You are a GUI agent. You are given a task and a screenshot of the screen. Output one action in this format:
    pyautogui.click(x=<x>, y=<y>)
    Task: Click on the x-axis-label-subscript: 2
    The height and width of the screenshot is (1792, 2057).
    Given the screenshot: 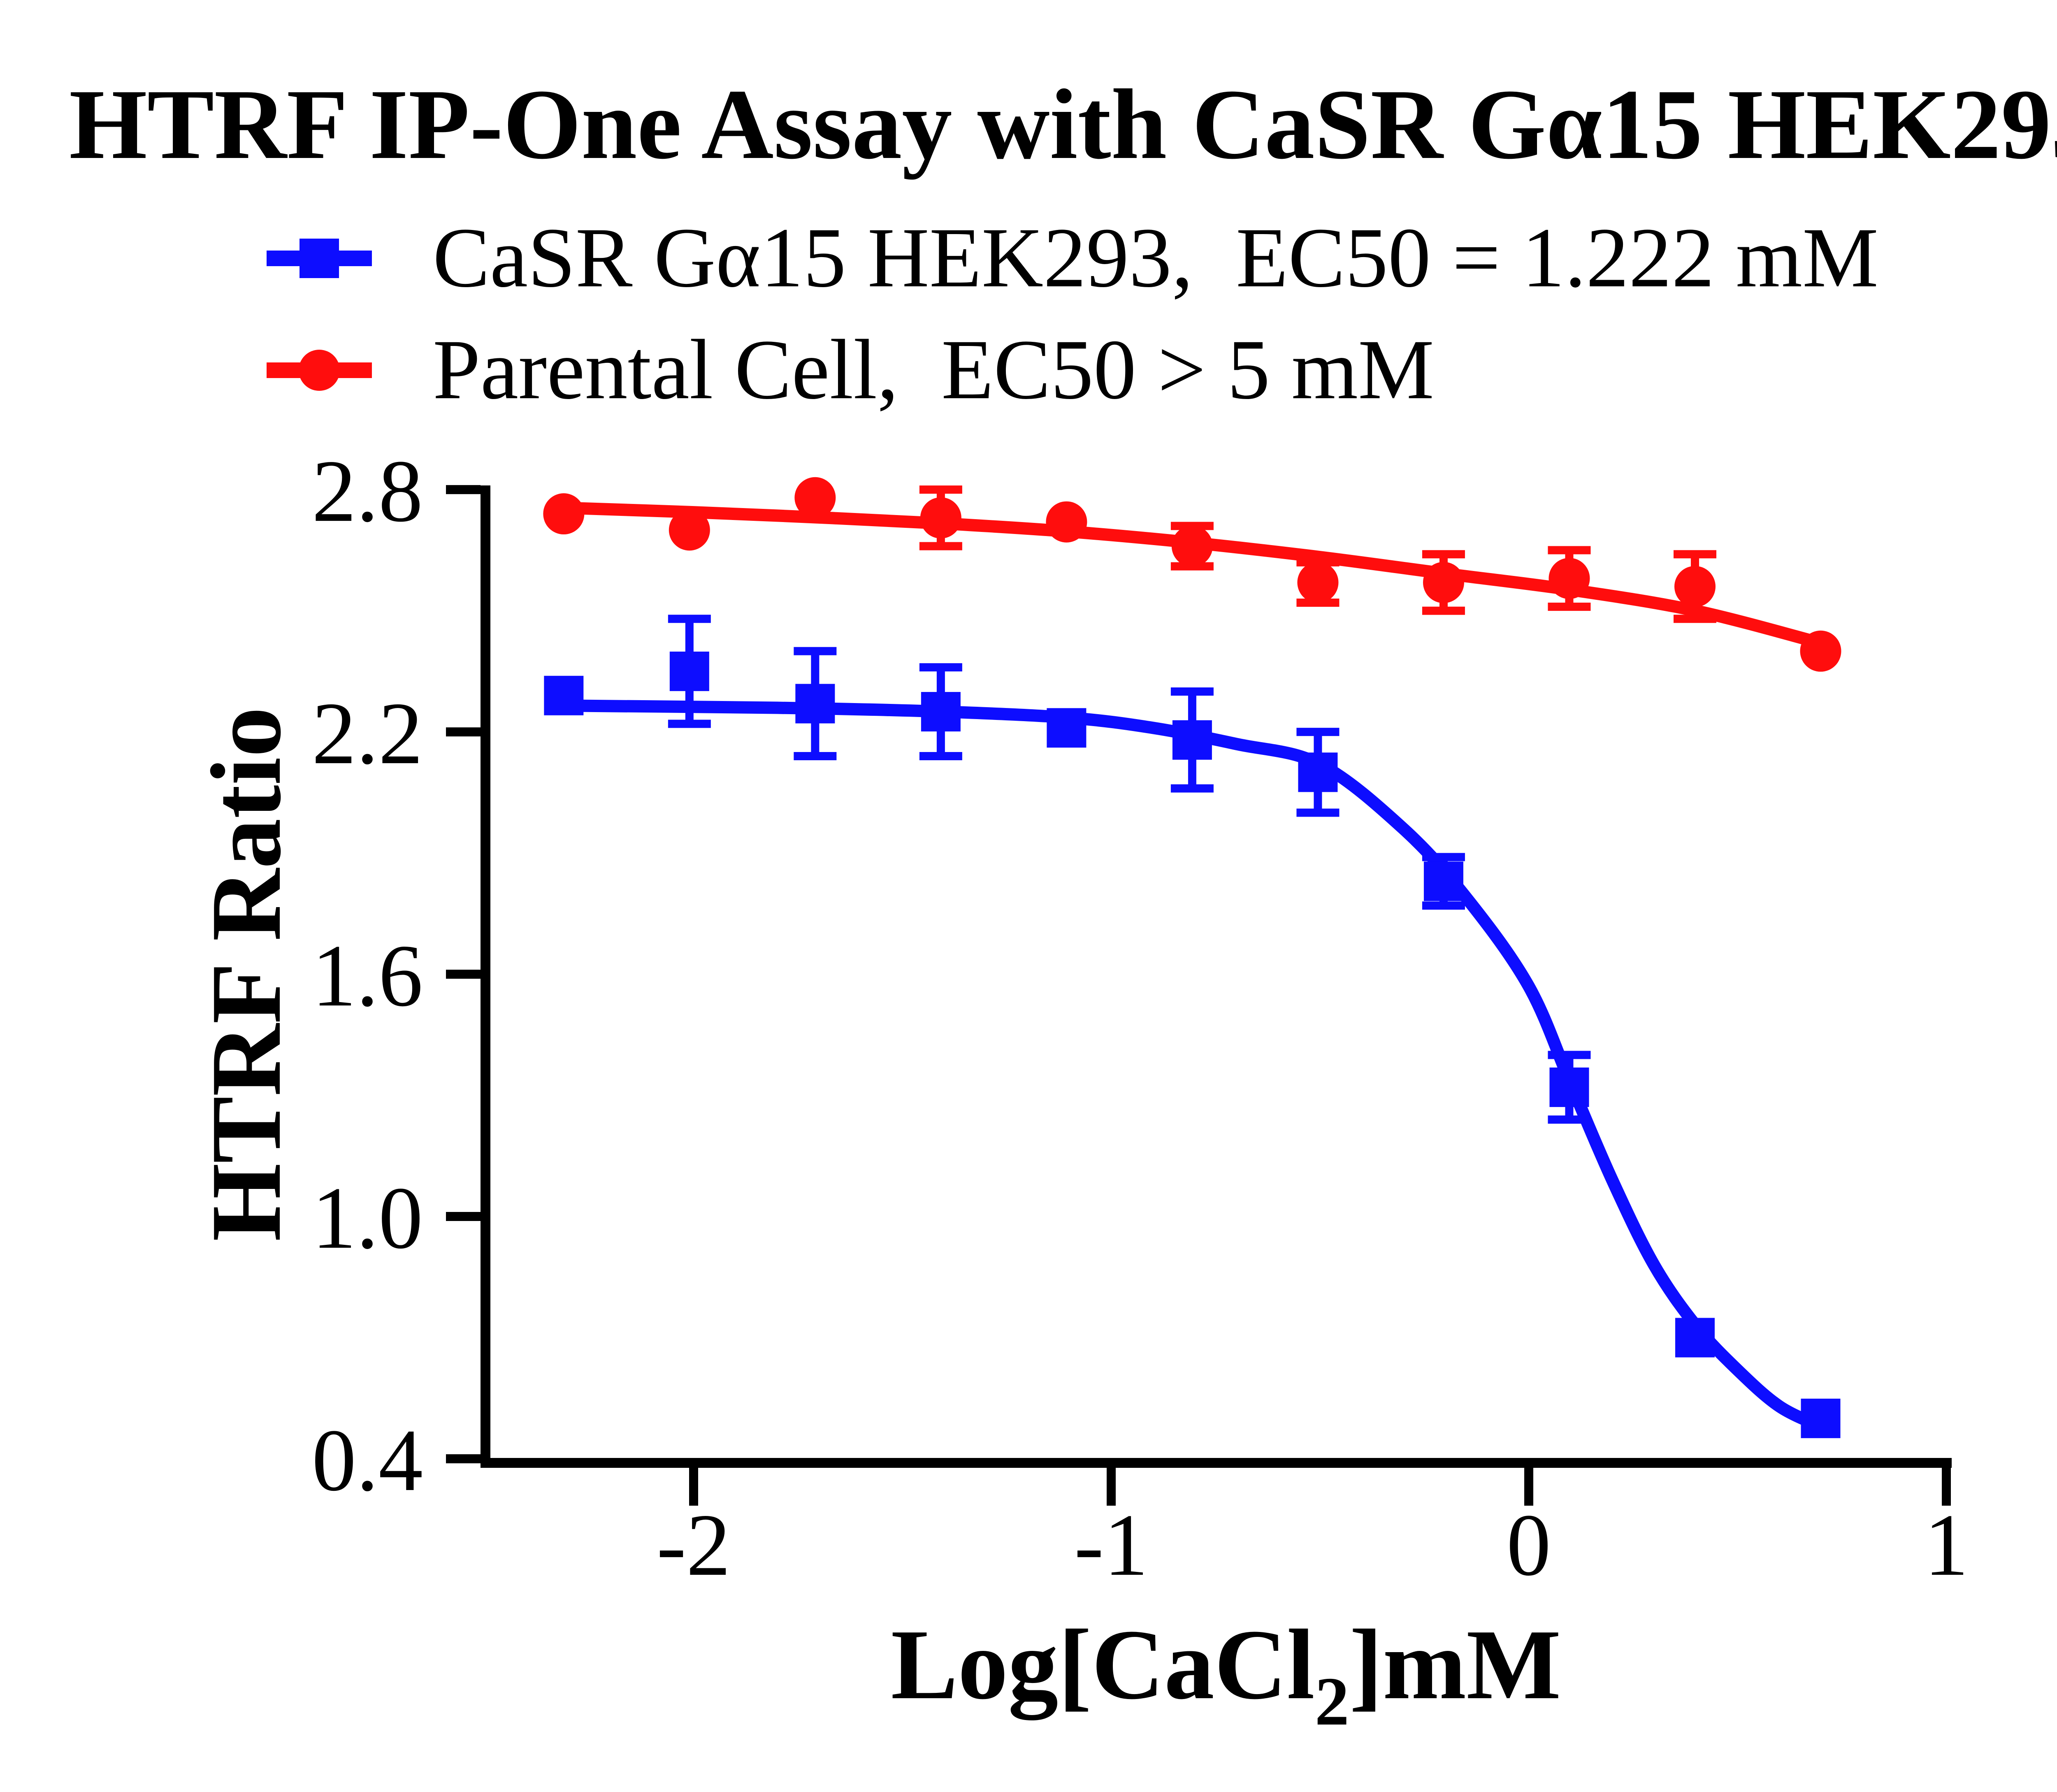 What is the action you would take?
    pyautogui.click(x=1332, y=1701)
    